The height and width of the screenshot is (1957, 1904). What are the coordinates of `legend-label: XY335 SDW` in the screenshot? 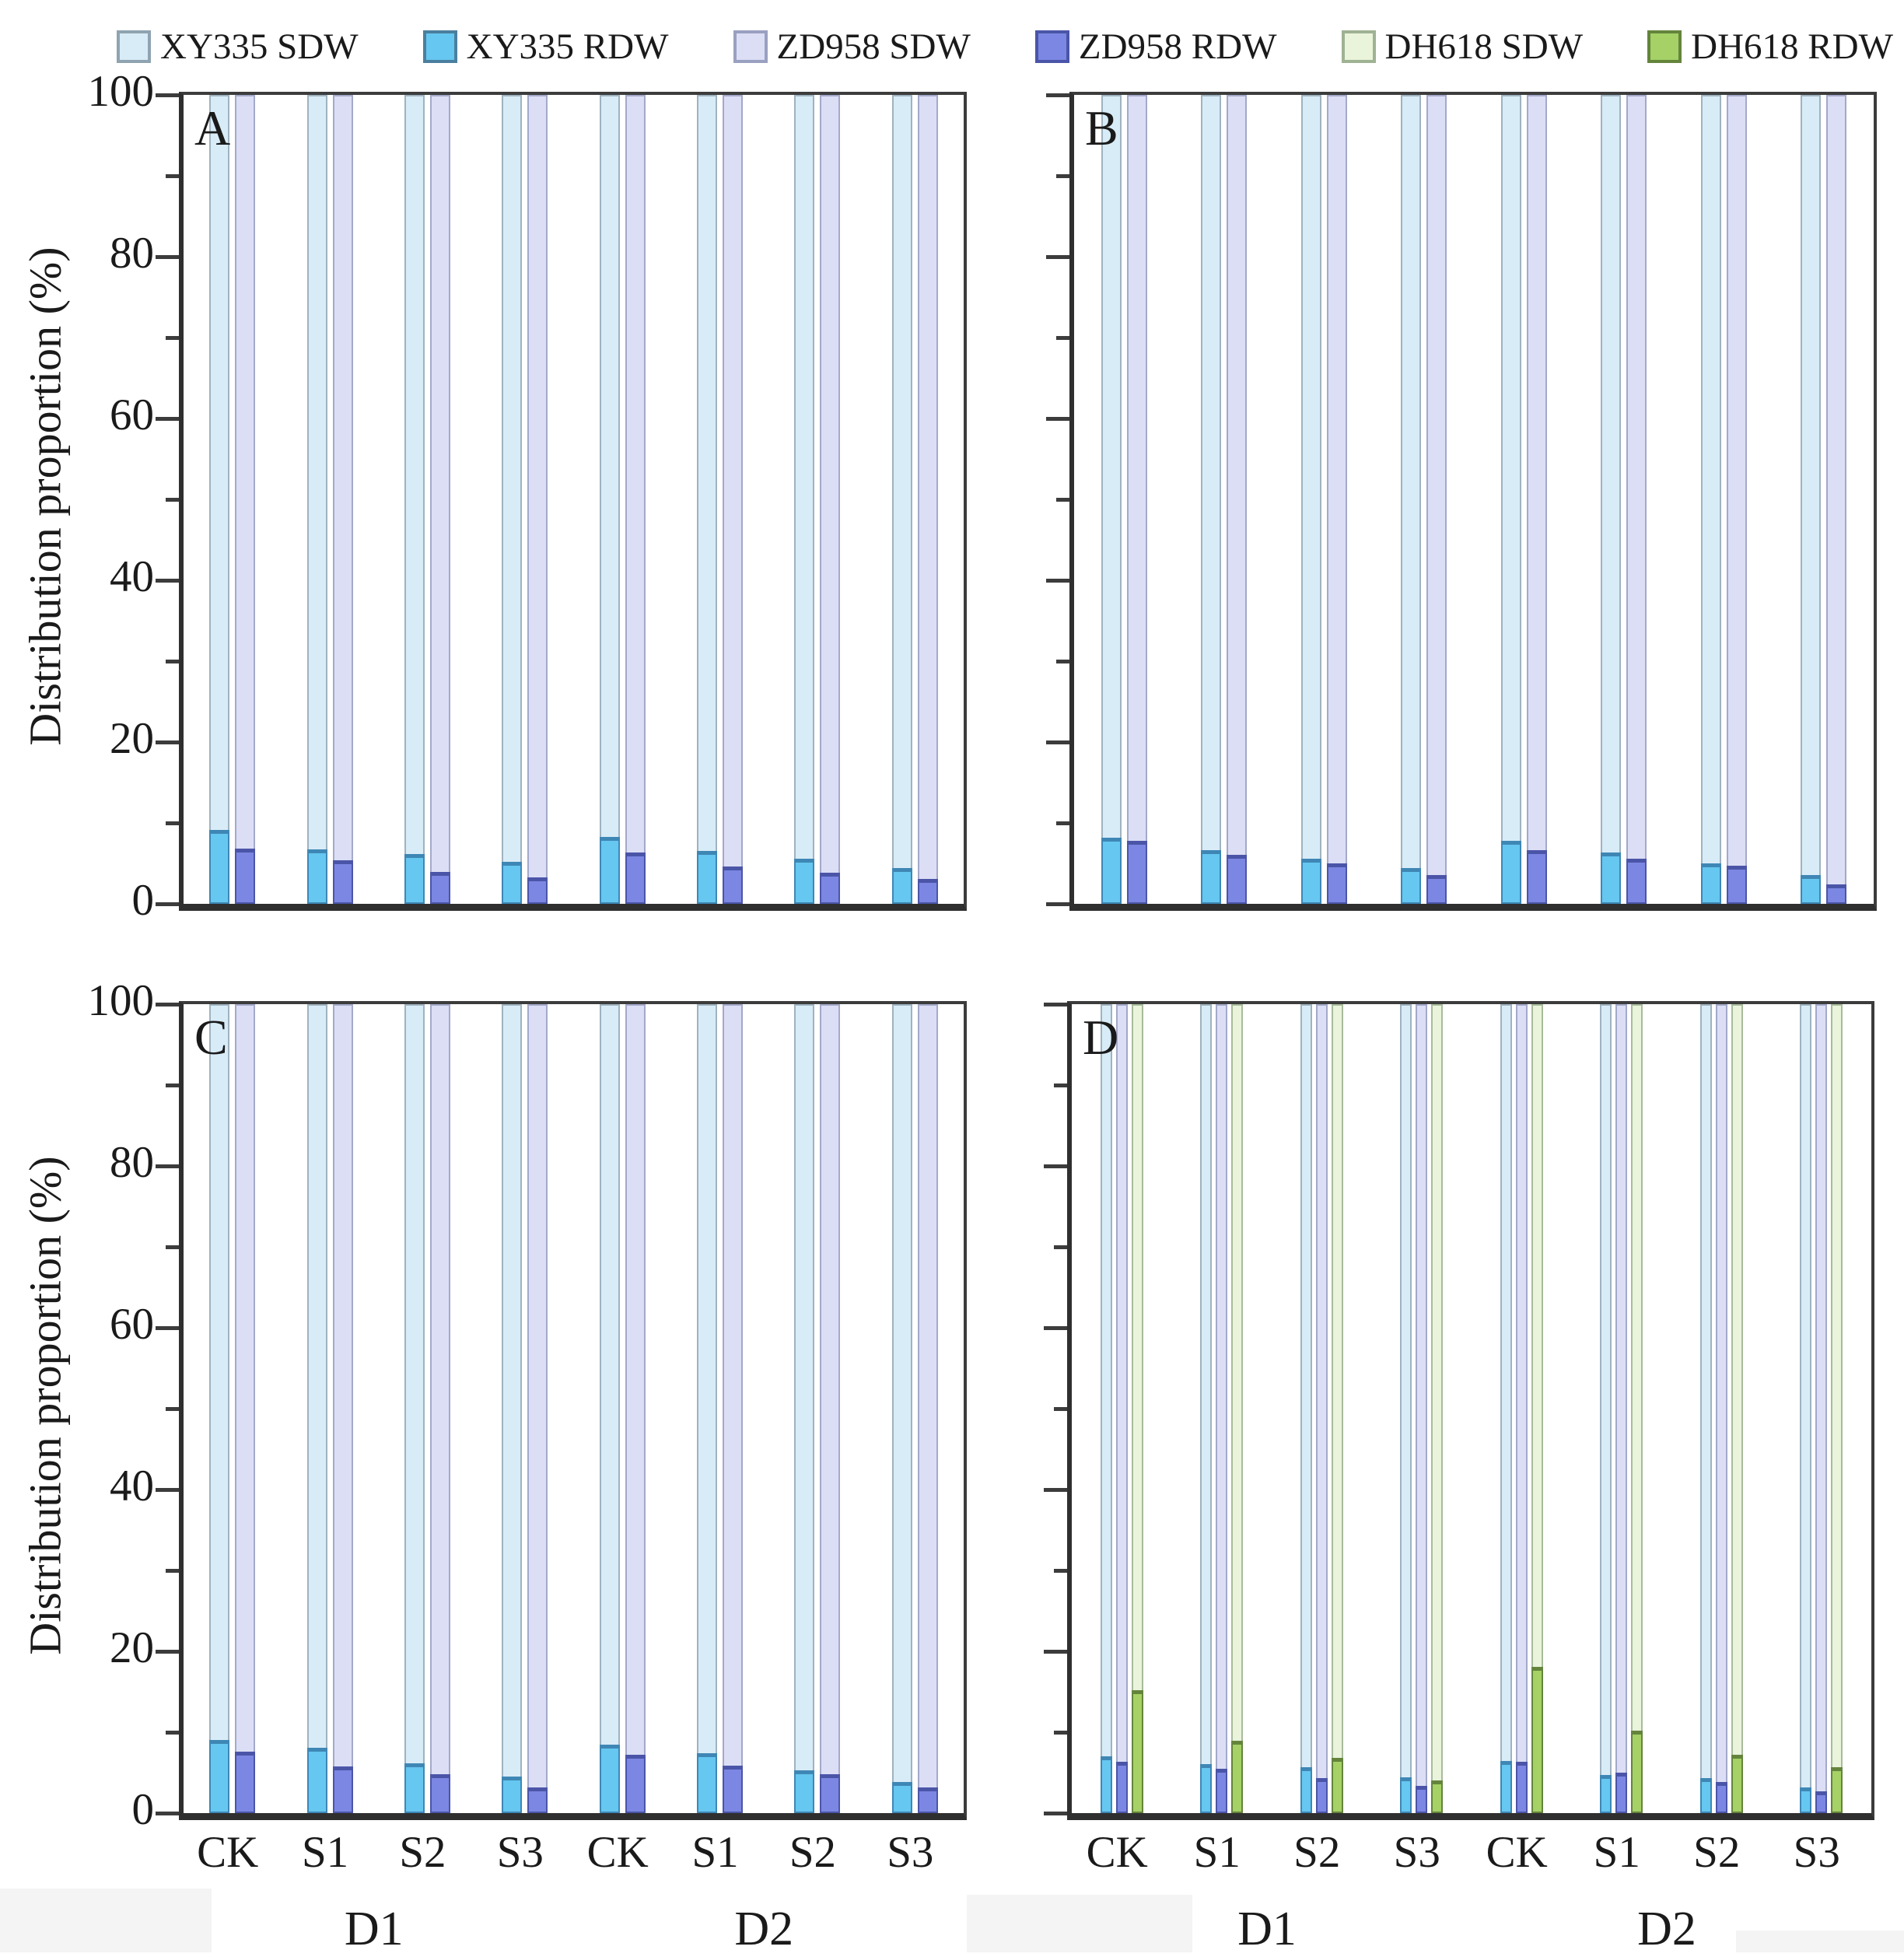 It's located at (259, 46).